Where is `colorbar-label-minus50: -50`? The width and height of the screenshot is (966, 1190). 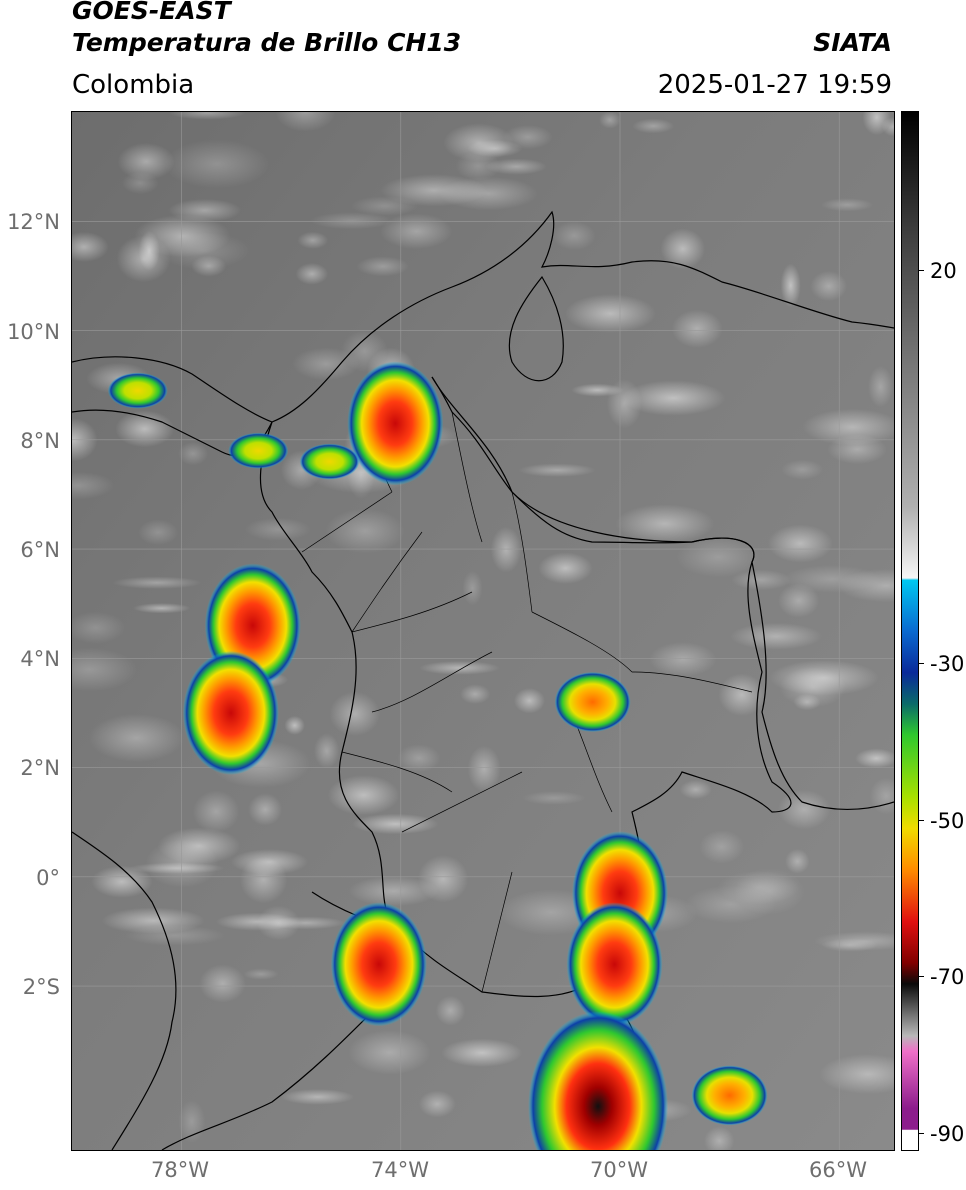
colorbar-label-minus50: -50 is located at coordinates (947, 821).